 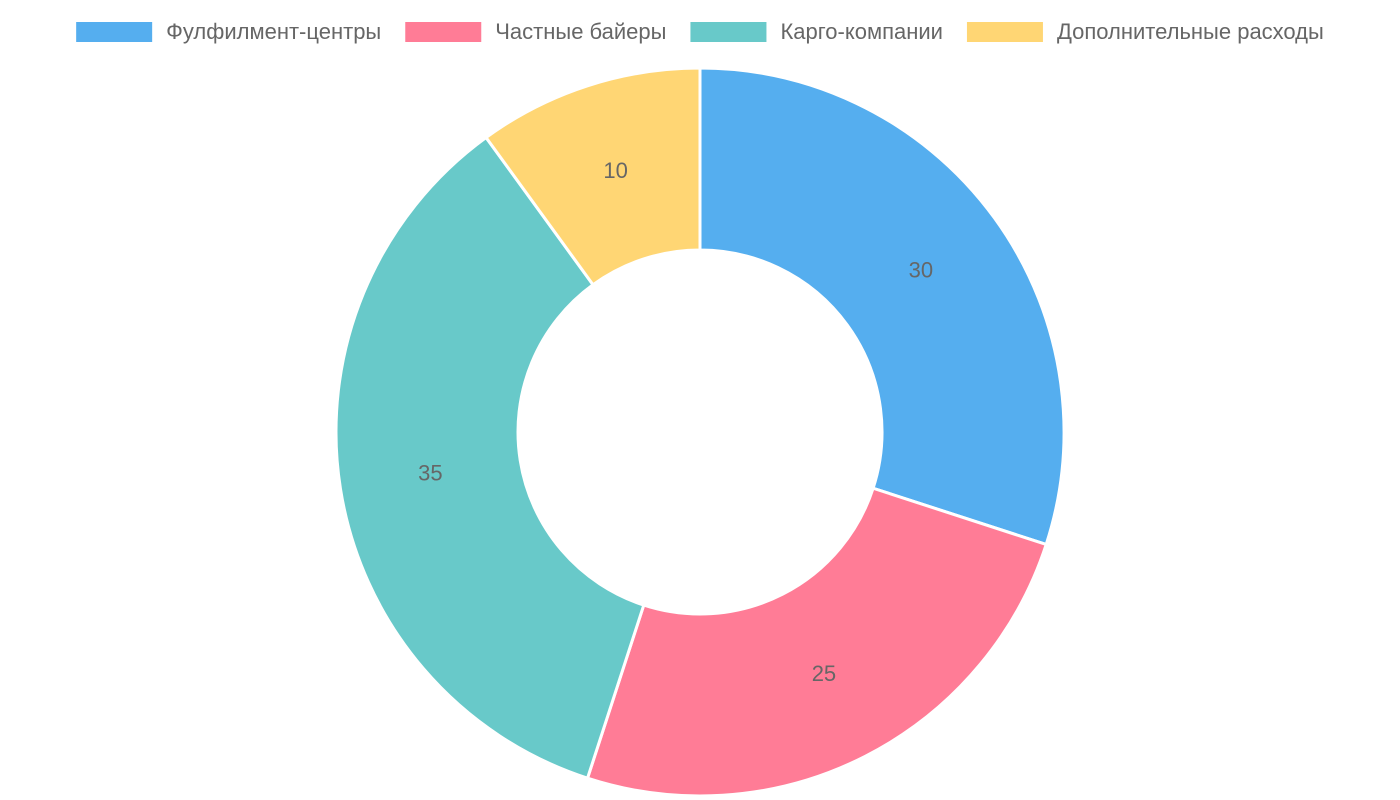 What do you see at coordinates (615, 170) in the screenshot?
I see `data-label: 10` at bounding box center [615, 170].